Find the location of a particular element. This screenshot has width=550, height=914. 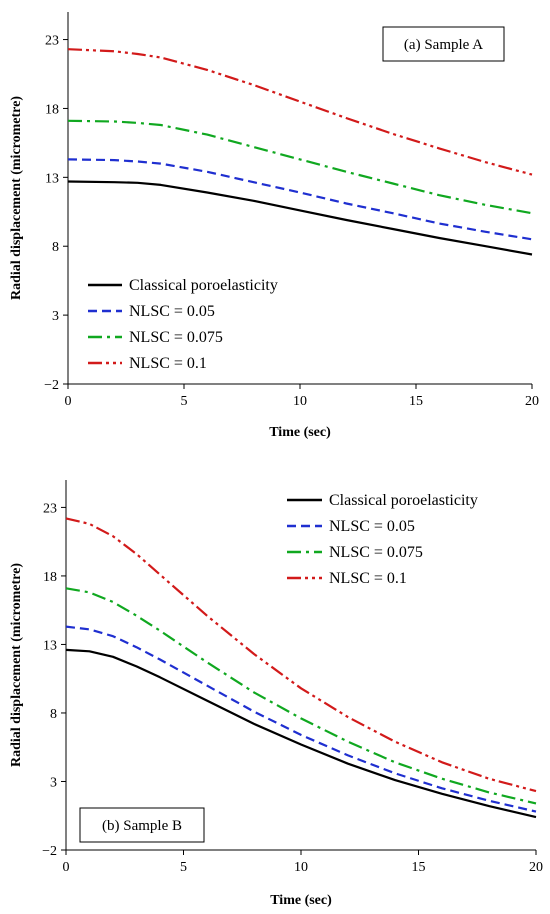

panel-label: (a) Sample A is located at coordinates (443, 45).